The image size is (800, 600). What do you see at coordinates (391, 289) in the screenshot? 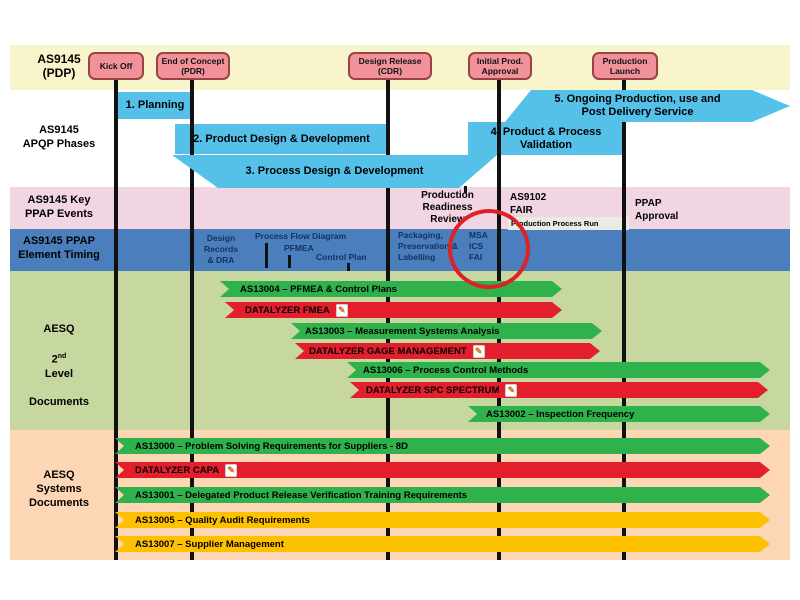
I see `bar-as13004: AS13004 – PFMEA & Control Plans` at bounding box center [391, 289].